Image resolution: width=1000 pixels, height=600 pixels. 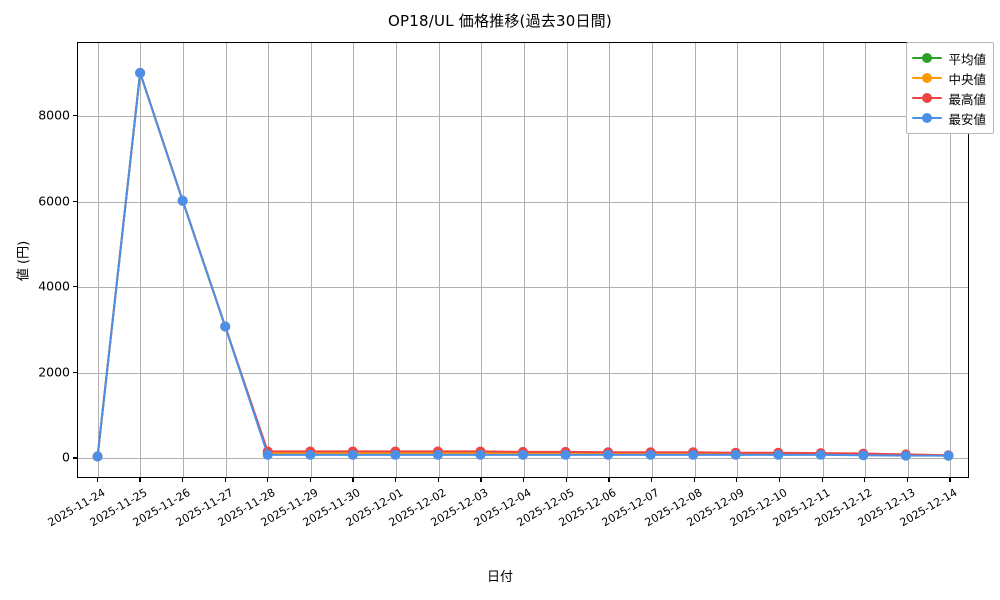 I want to click on legend-item-最安値: 最安値, so click(x=949, y=118).